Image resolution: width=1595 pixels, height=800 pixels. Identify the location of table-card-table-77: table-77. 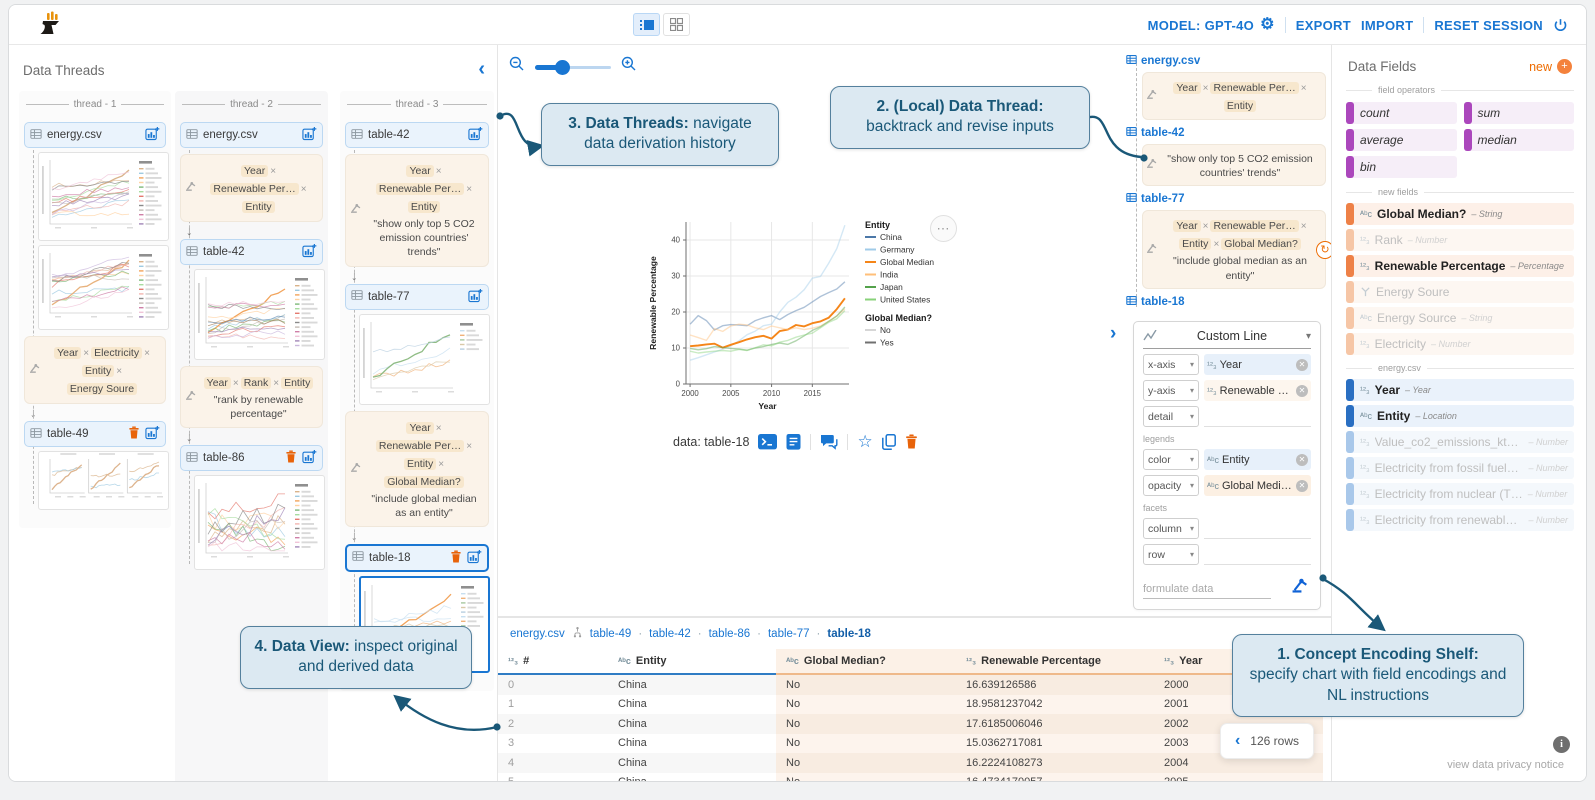
(417, 296).